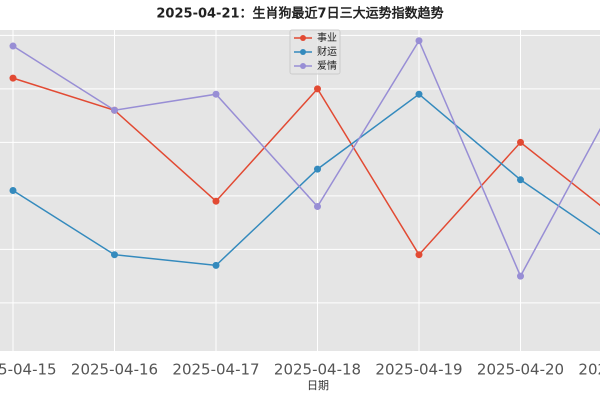 The image size is (600, 400). I want to click on x-tick-label: 2025-04-19, so click(418, 370).